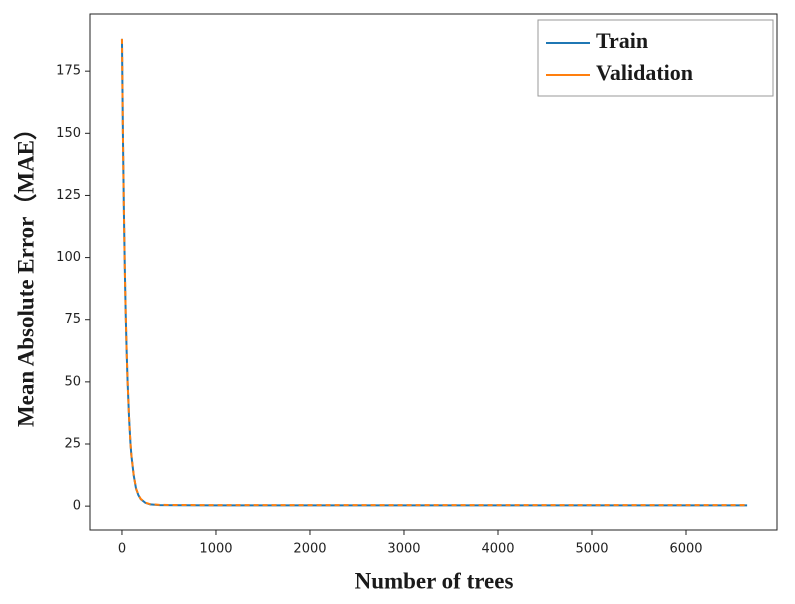 The image size is (795, 604). I want to click on y-tick-label: 25, so click(72, 444).